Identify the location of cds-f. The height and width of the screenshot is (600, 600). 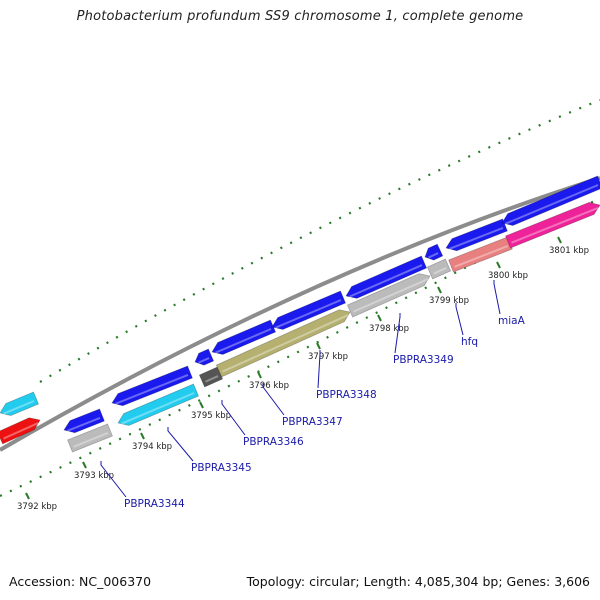
(386, 277).